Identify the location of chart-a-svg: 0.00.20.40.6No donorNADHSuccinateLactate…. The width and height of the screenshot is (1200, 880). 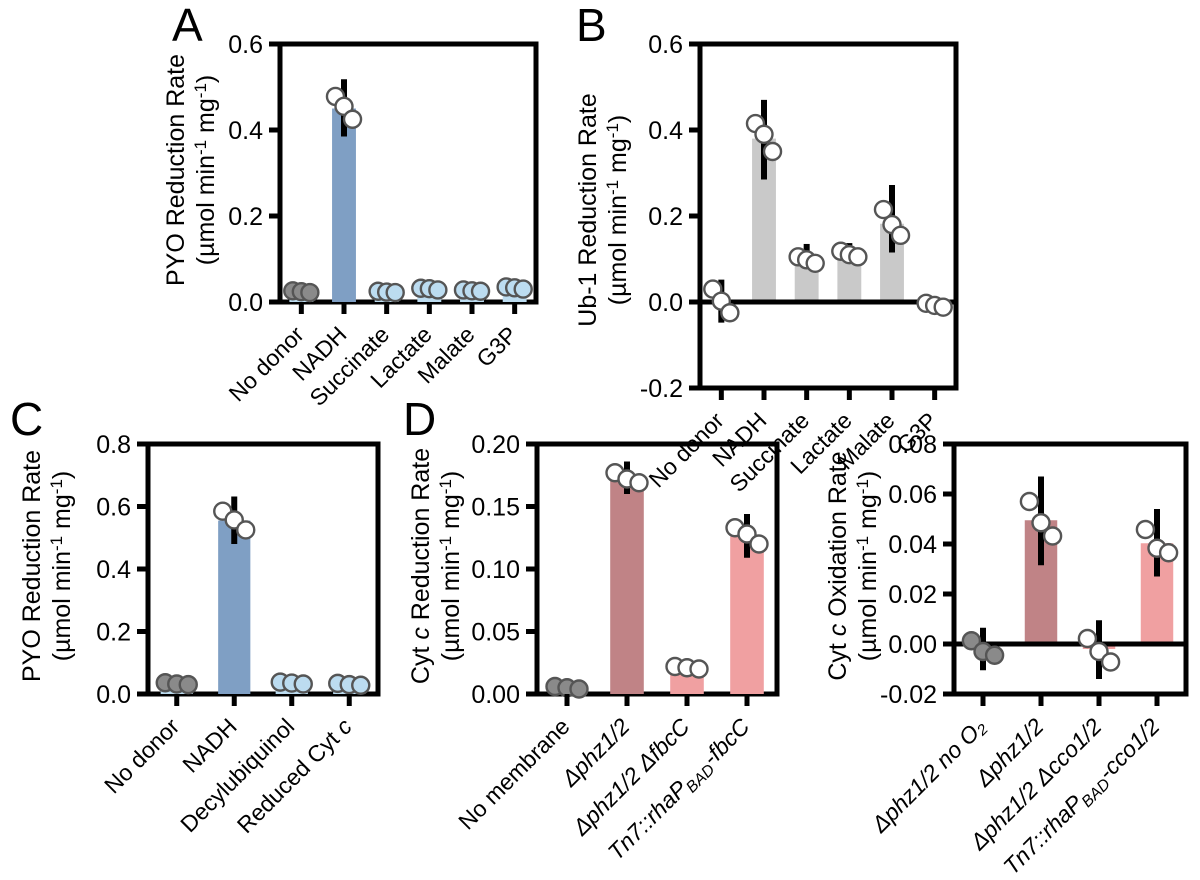
(350, 221).